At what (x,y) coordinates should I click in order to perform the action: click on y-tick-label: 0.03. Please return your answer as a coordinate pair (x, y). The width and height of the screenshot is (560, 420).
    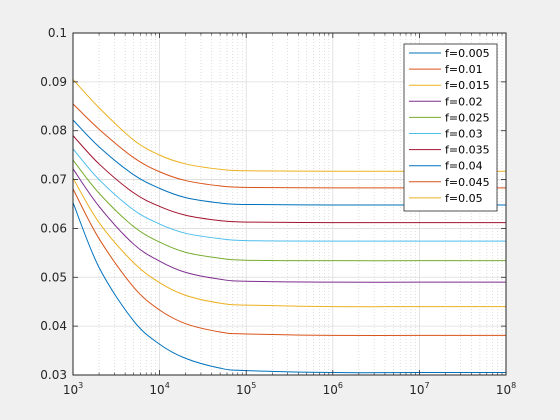
    Looking at the image, I should click on (53, 375).